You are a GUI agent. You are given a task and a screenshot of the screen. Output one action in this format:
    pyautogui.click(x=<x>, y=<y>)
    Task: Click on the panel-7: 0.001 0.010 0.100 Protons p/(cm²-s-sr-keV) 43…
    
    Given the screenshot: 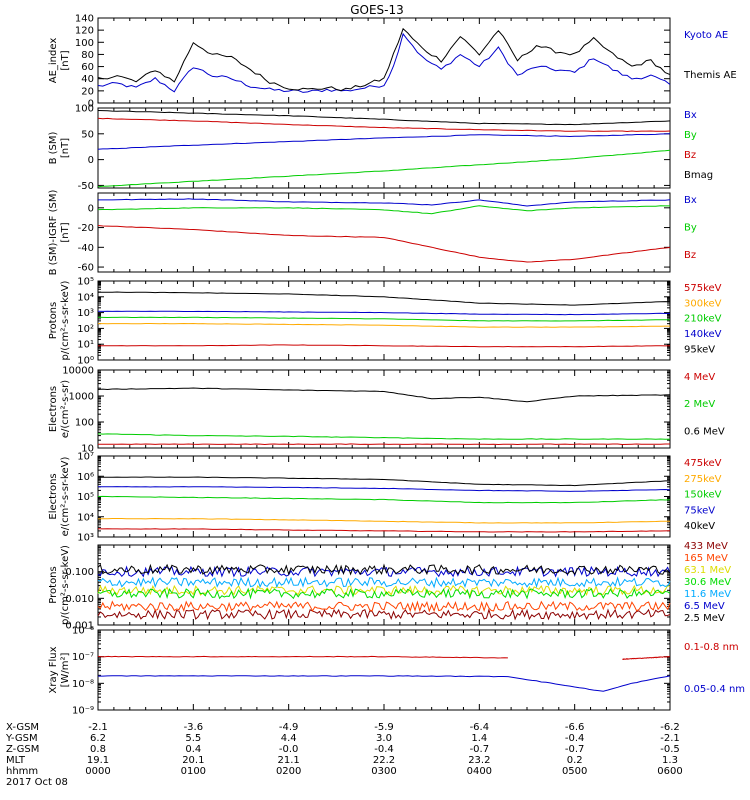 What is the action you would take?
    pyautogui.click(x=389, y=586)
    